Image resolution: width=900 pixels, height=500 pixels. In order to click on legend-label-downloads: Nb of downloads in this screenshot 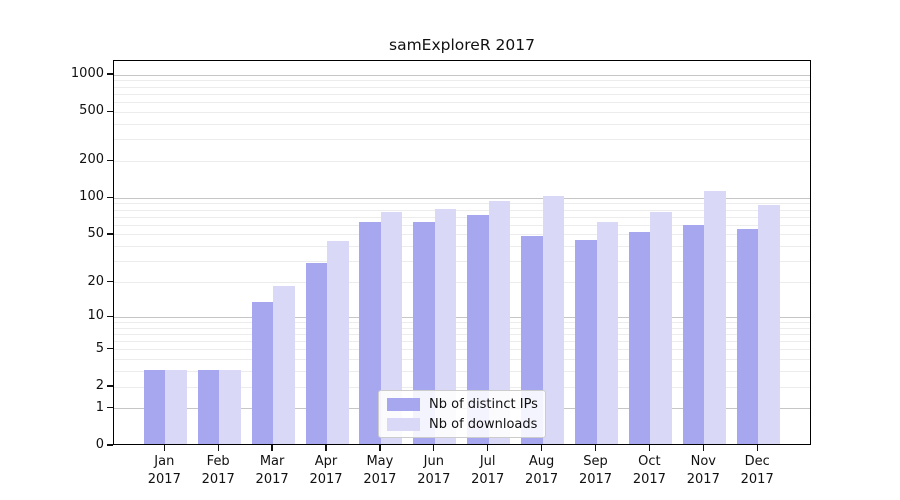, I will do `click(483, 424)`.